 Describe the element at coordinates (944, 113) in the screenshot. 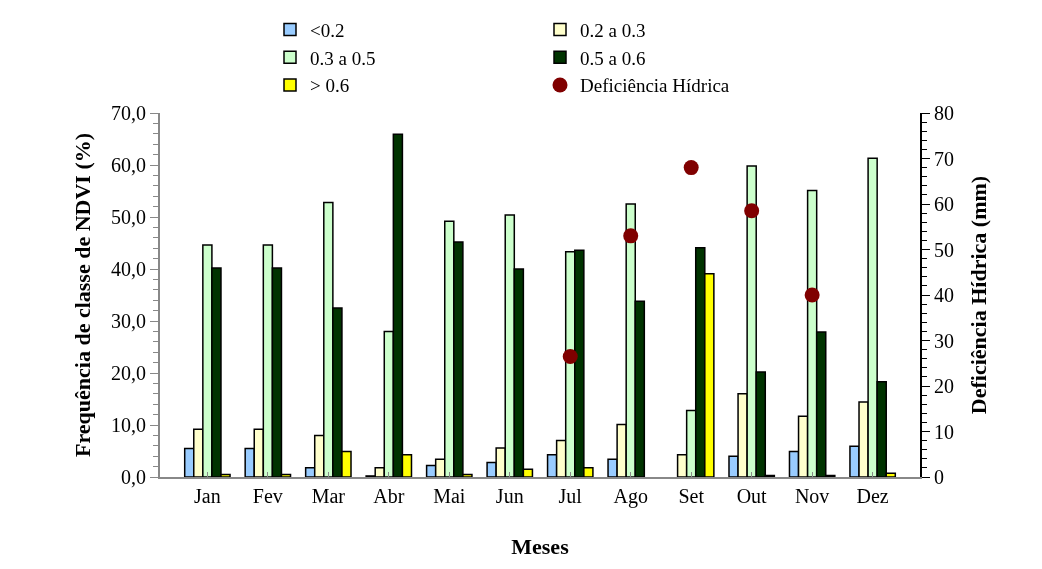

I see `y2-tick-label: 80` at that location.